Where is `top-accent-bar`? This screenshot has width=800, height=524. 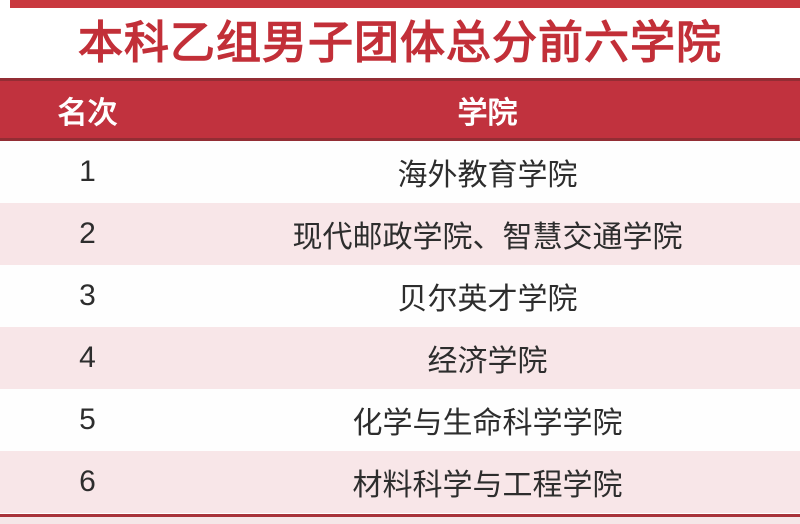 top-accent-bar is located at coordinates (405, 4).